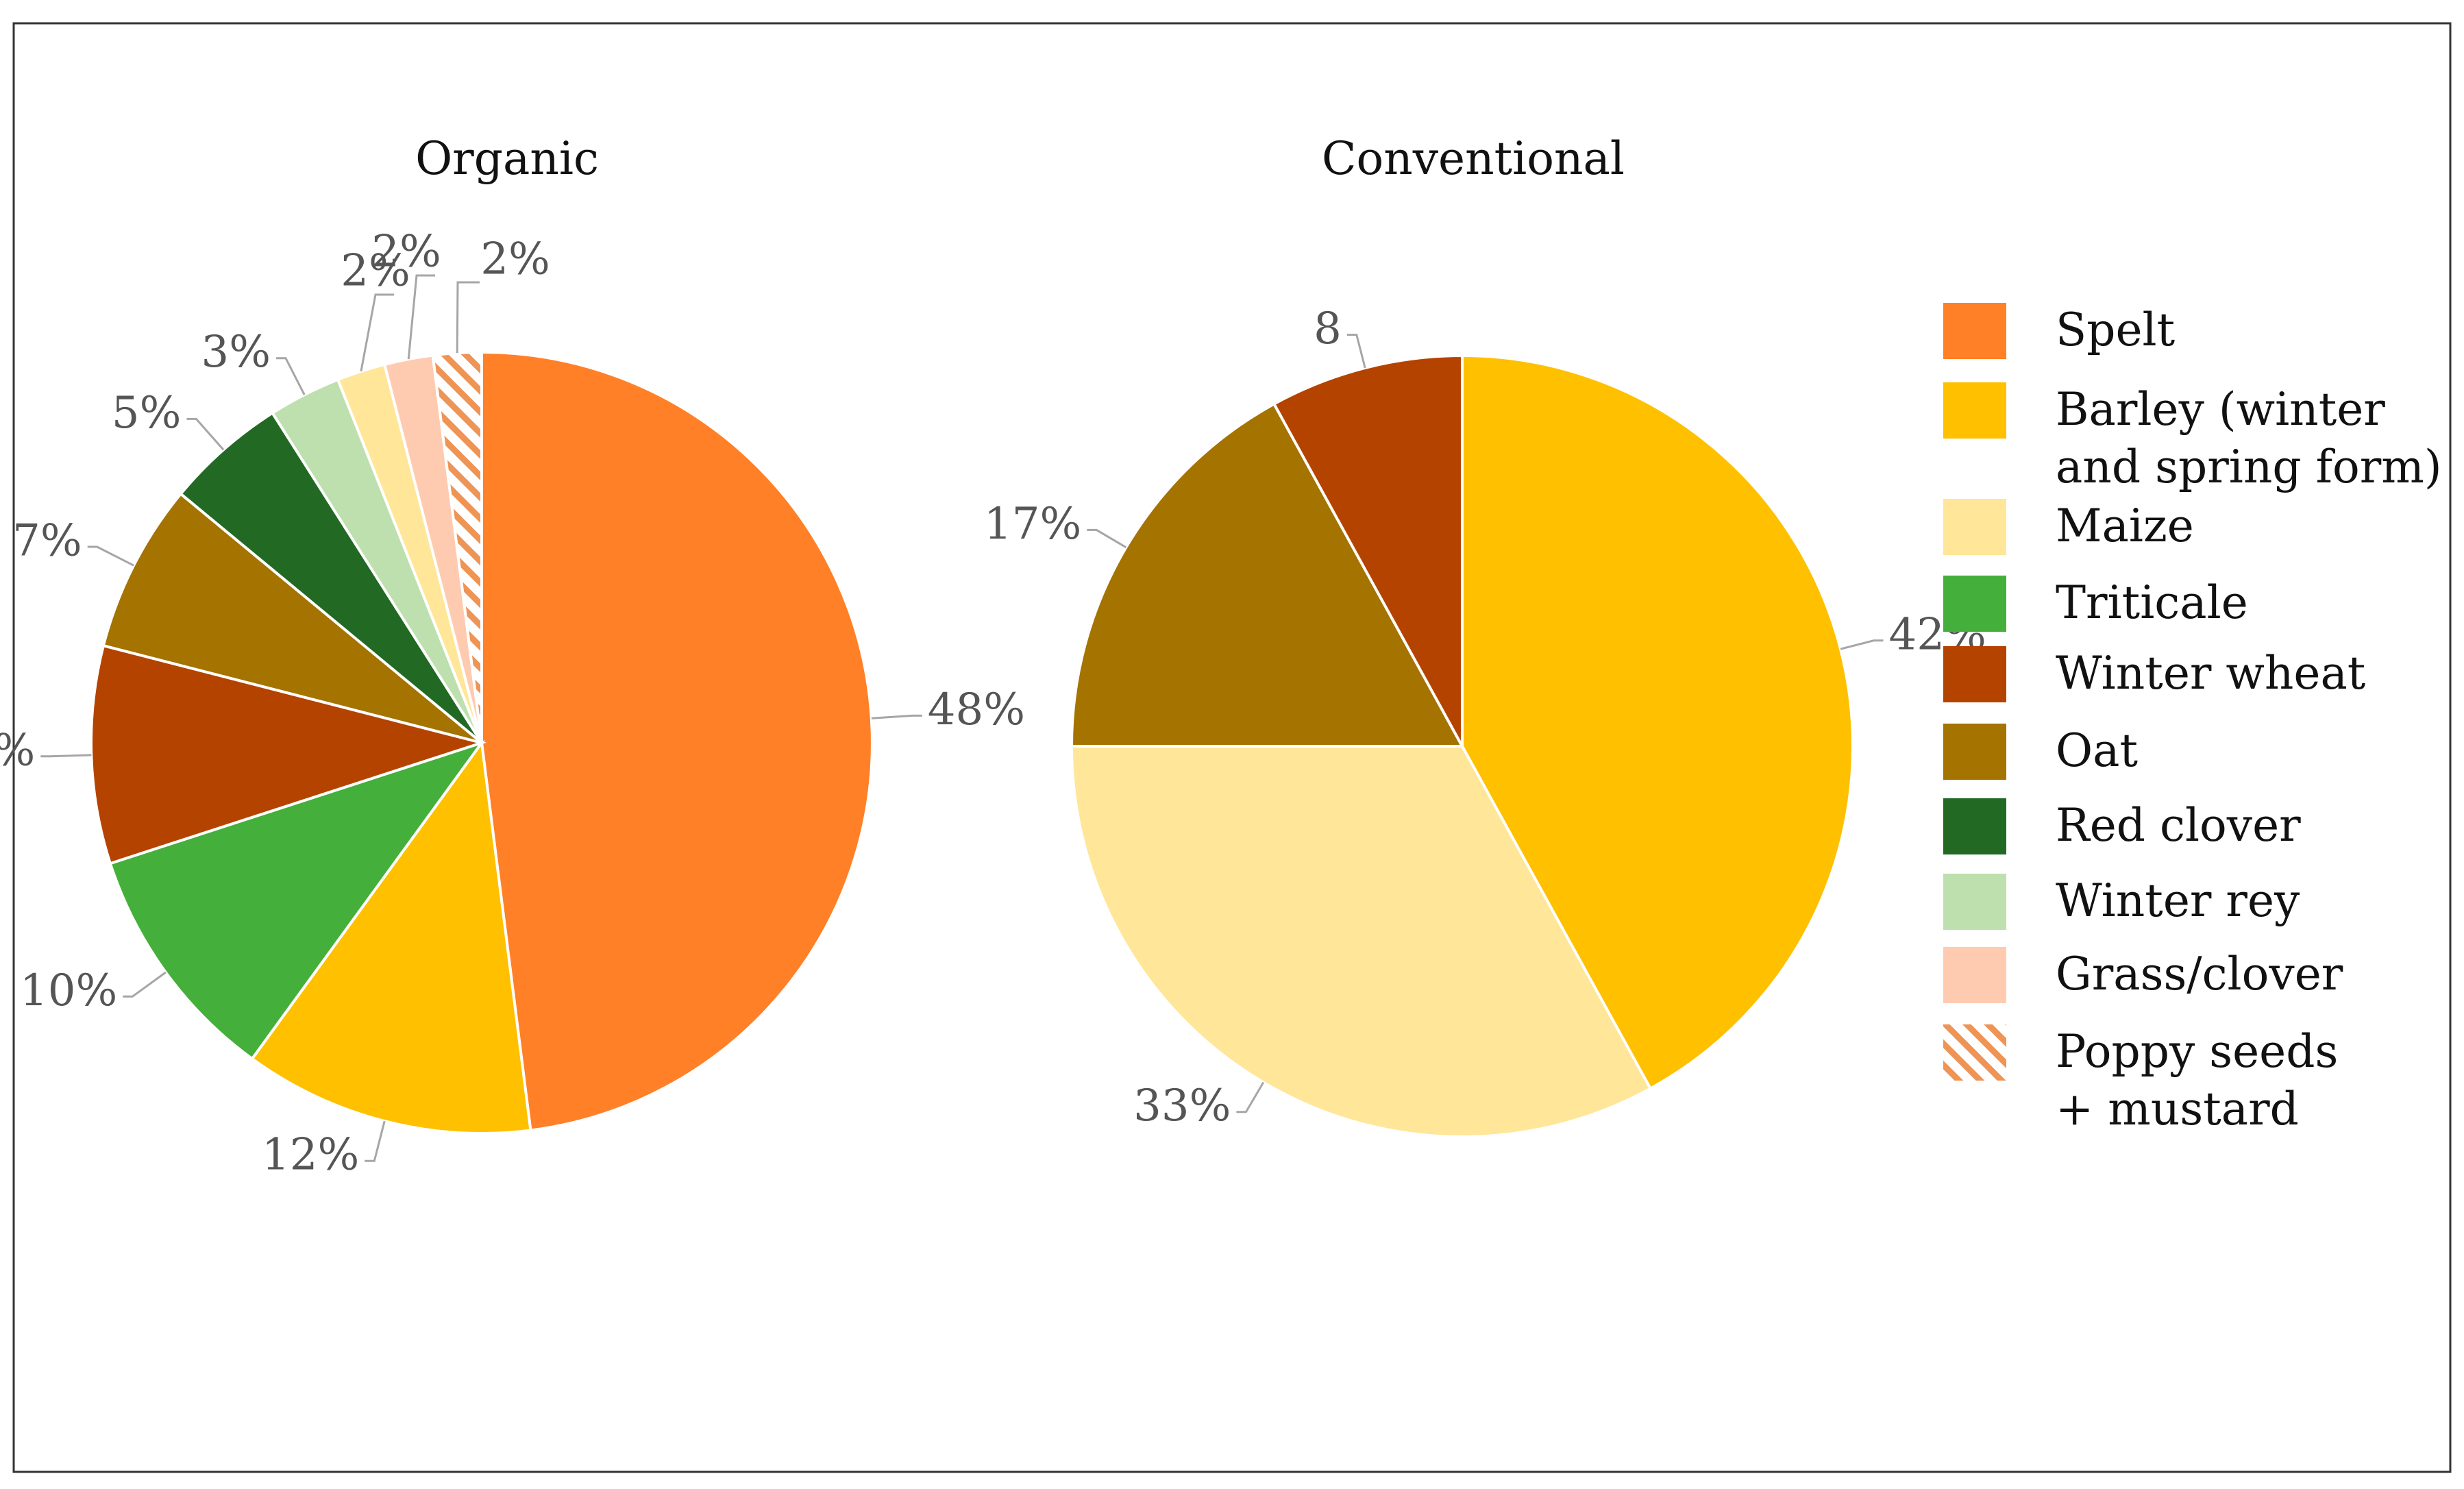 Image resolution: width=2464 pixels, height=1489 pixels. What do you see at coordinates (291, 376) in the screenshot?
I see `organic-leader-winter-rey` at bounding box center [291, 376].